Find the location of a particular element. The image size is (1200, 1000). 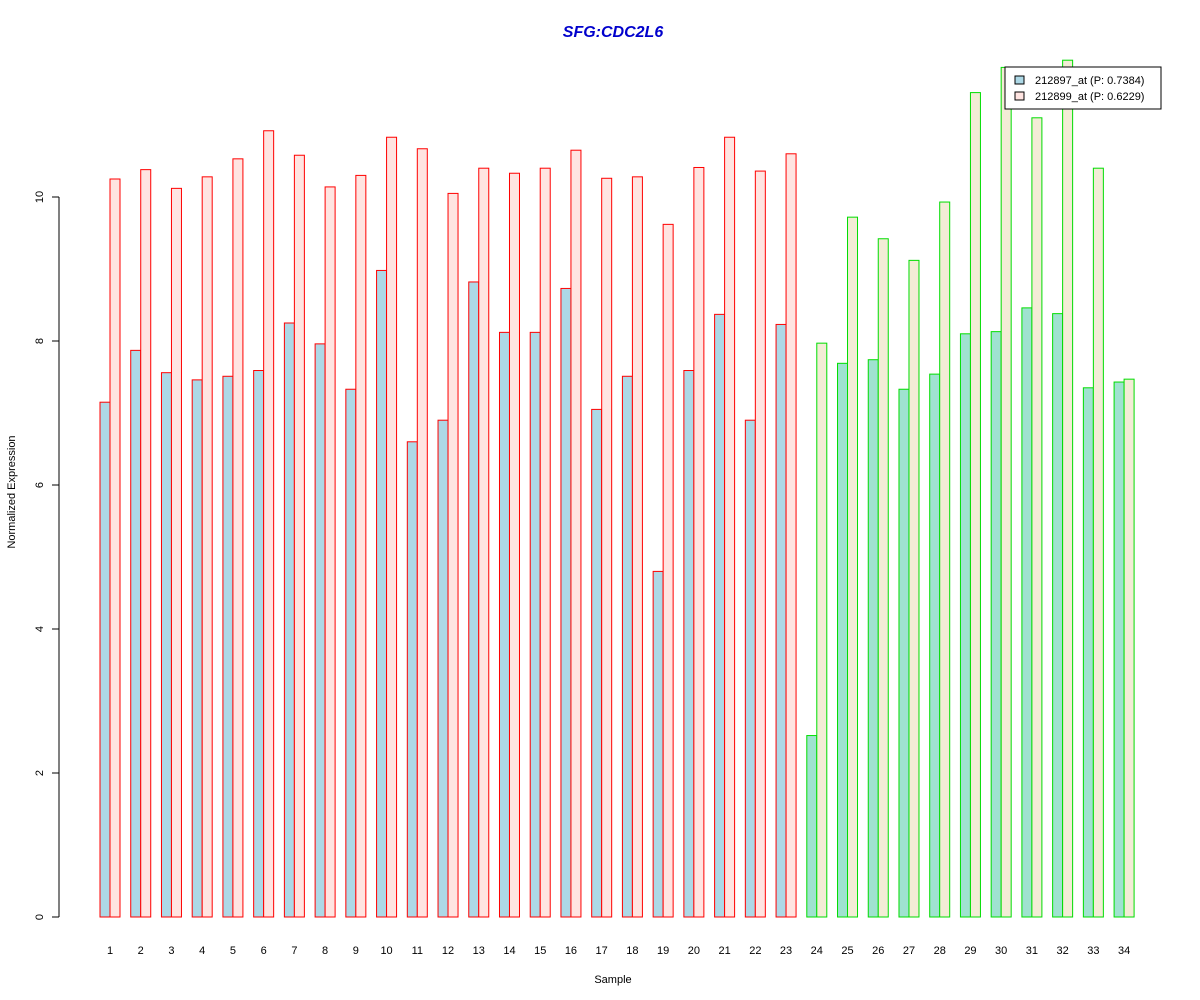

x-tick-label: 18 is located at coordinates (632, 951).